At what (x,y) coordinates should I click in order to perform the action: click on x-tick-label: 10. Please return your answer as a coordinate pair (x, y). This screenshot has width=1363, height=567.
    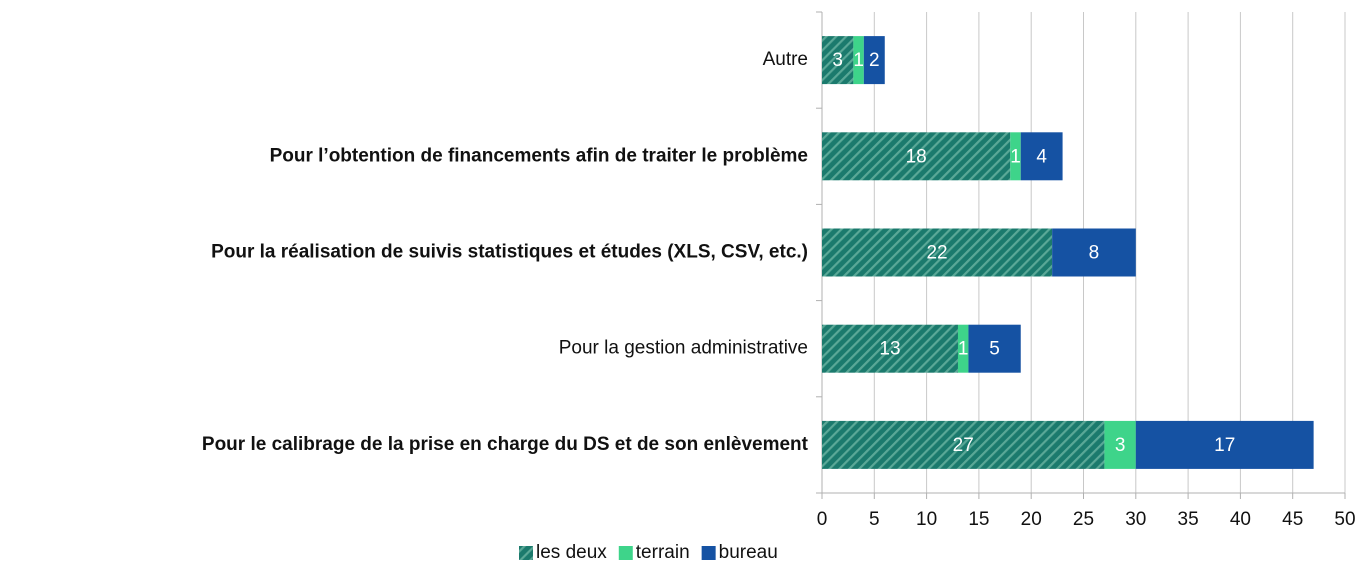
    Looking at the image, I should click on (926, 519).